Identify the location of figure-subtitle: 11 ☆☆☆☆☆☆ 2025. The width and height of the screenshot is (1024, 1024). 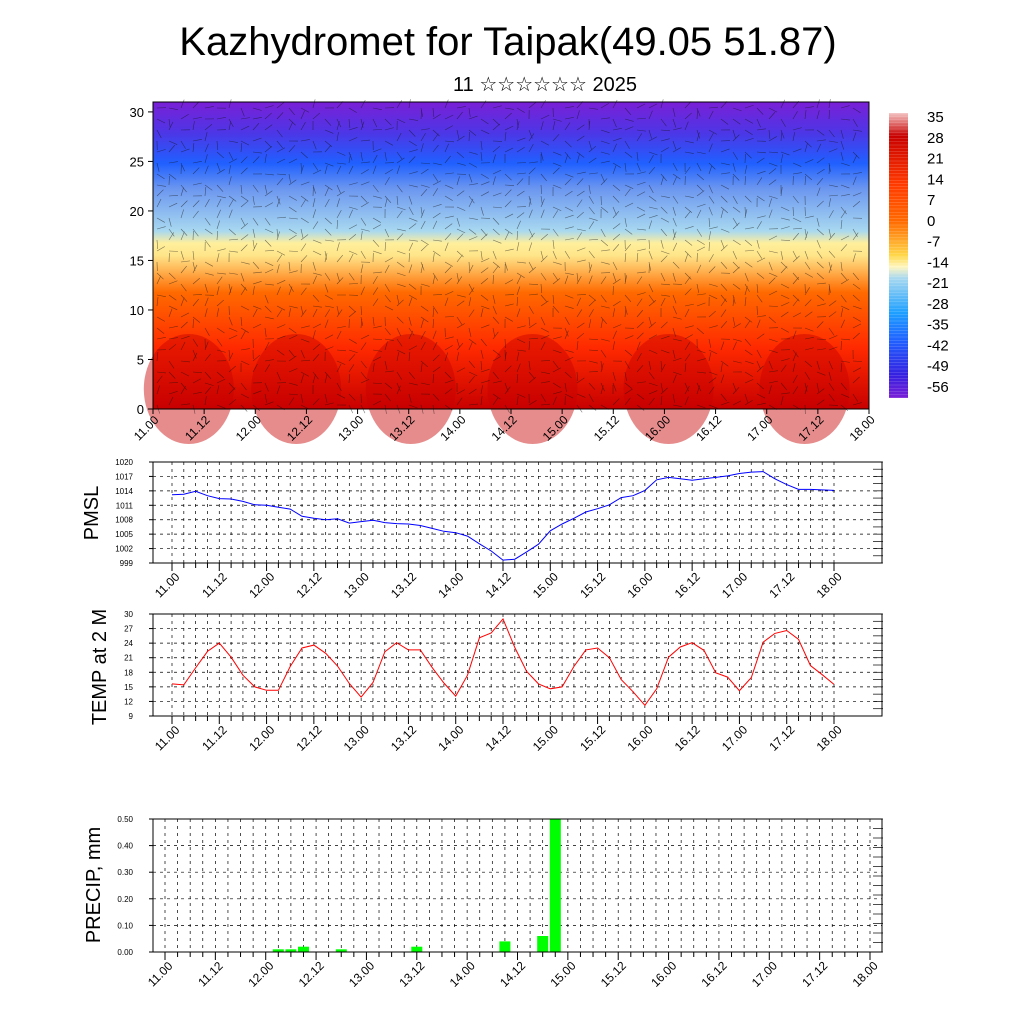
(545, 85).